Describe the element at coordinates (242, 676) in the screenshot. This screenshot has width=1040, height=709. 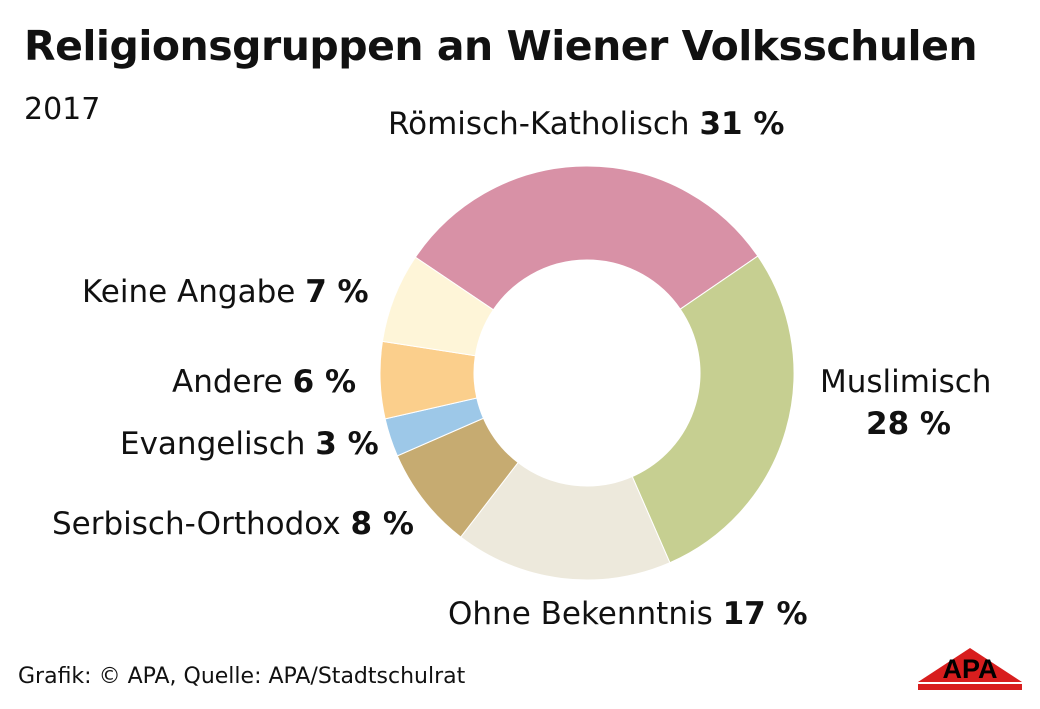
I see `source-credit: Grafik: © APA, Quelle: APA/Stadtschulrat` at that location.